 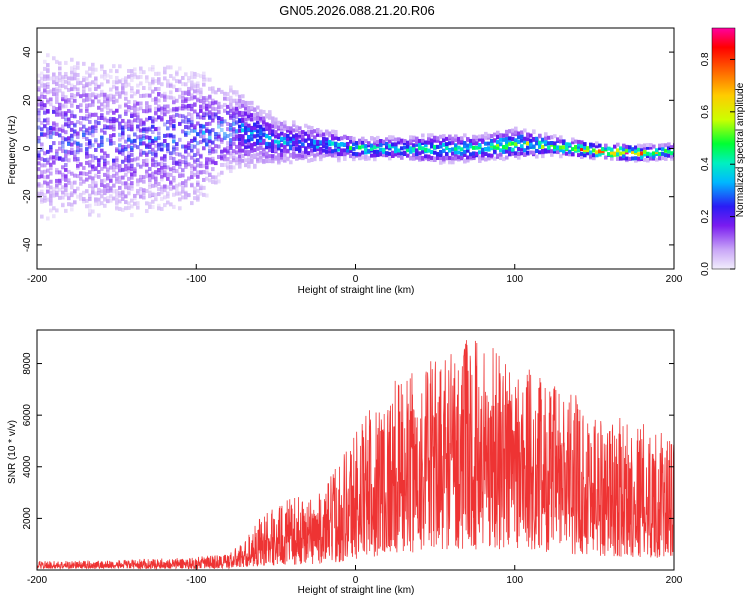 What do you see at coordinates (705, 111) in the screenshot?
I see `colorbar-tick-label: 0.6` at bounding box center [705, 111].